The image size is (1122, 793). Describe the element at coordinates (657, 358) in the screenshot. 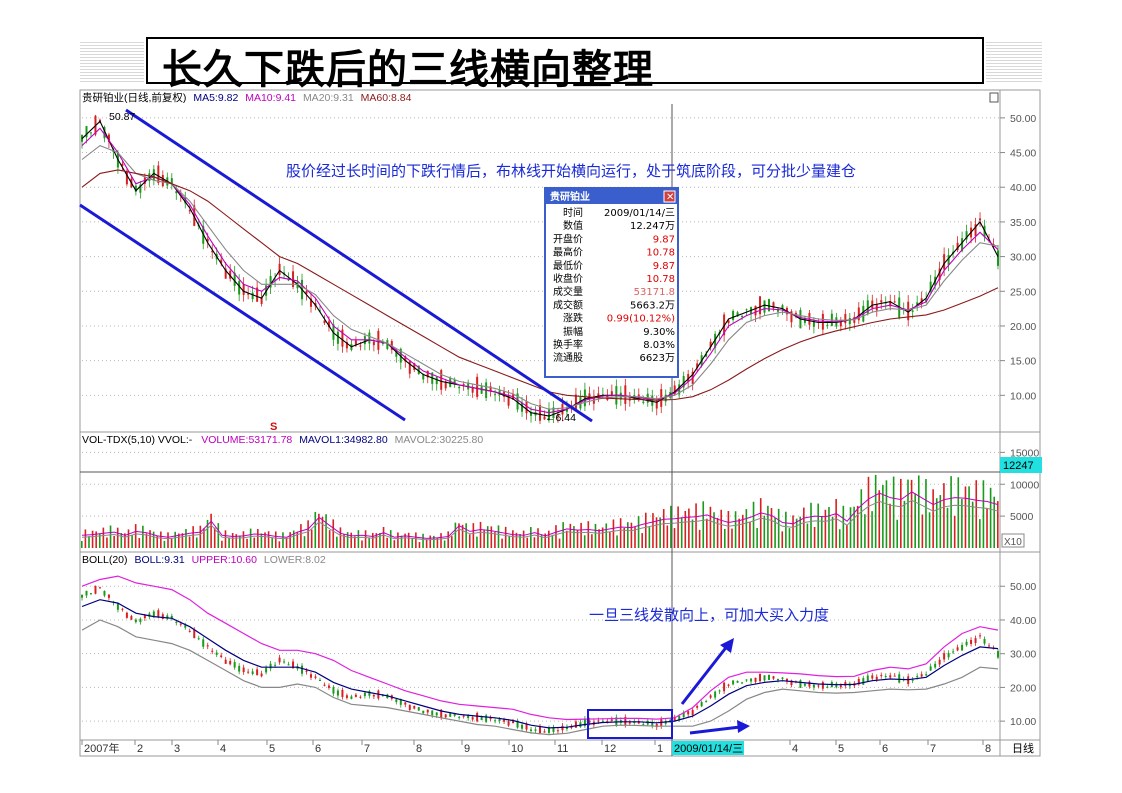

I see `popup-row-value: 6623万` at that location.